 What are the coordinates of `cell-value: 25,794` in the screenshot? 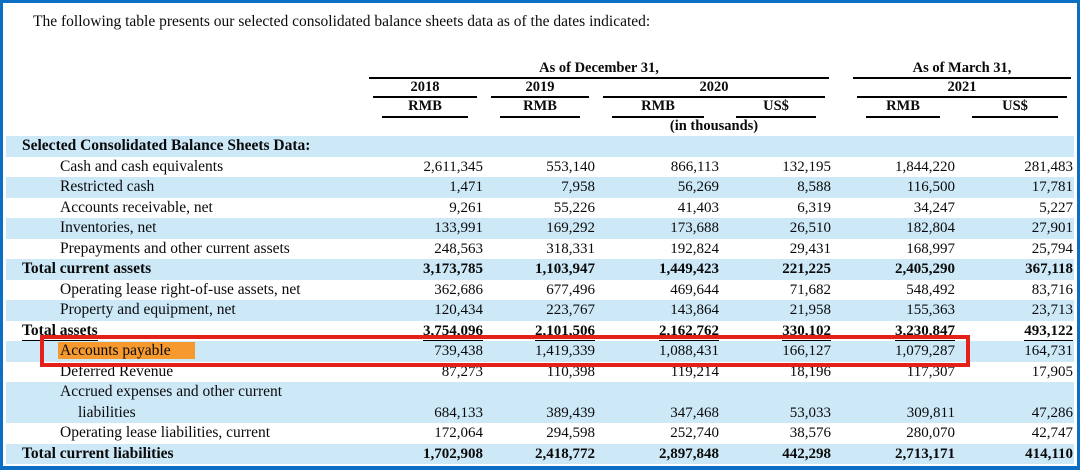 It's located at (1052, 248).